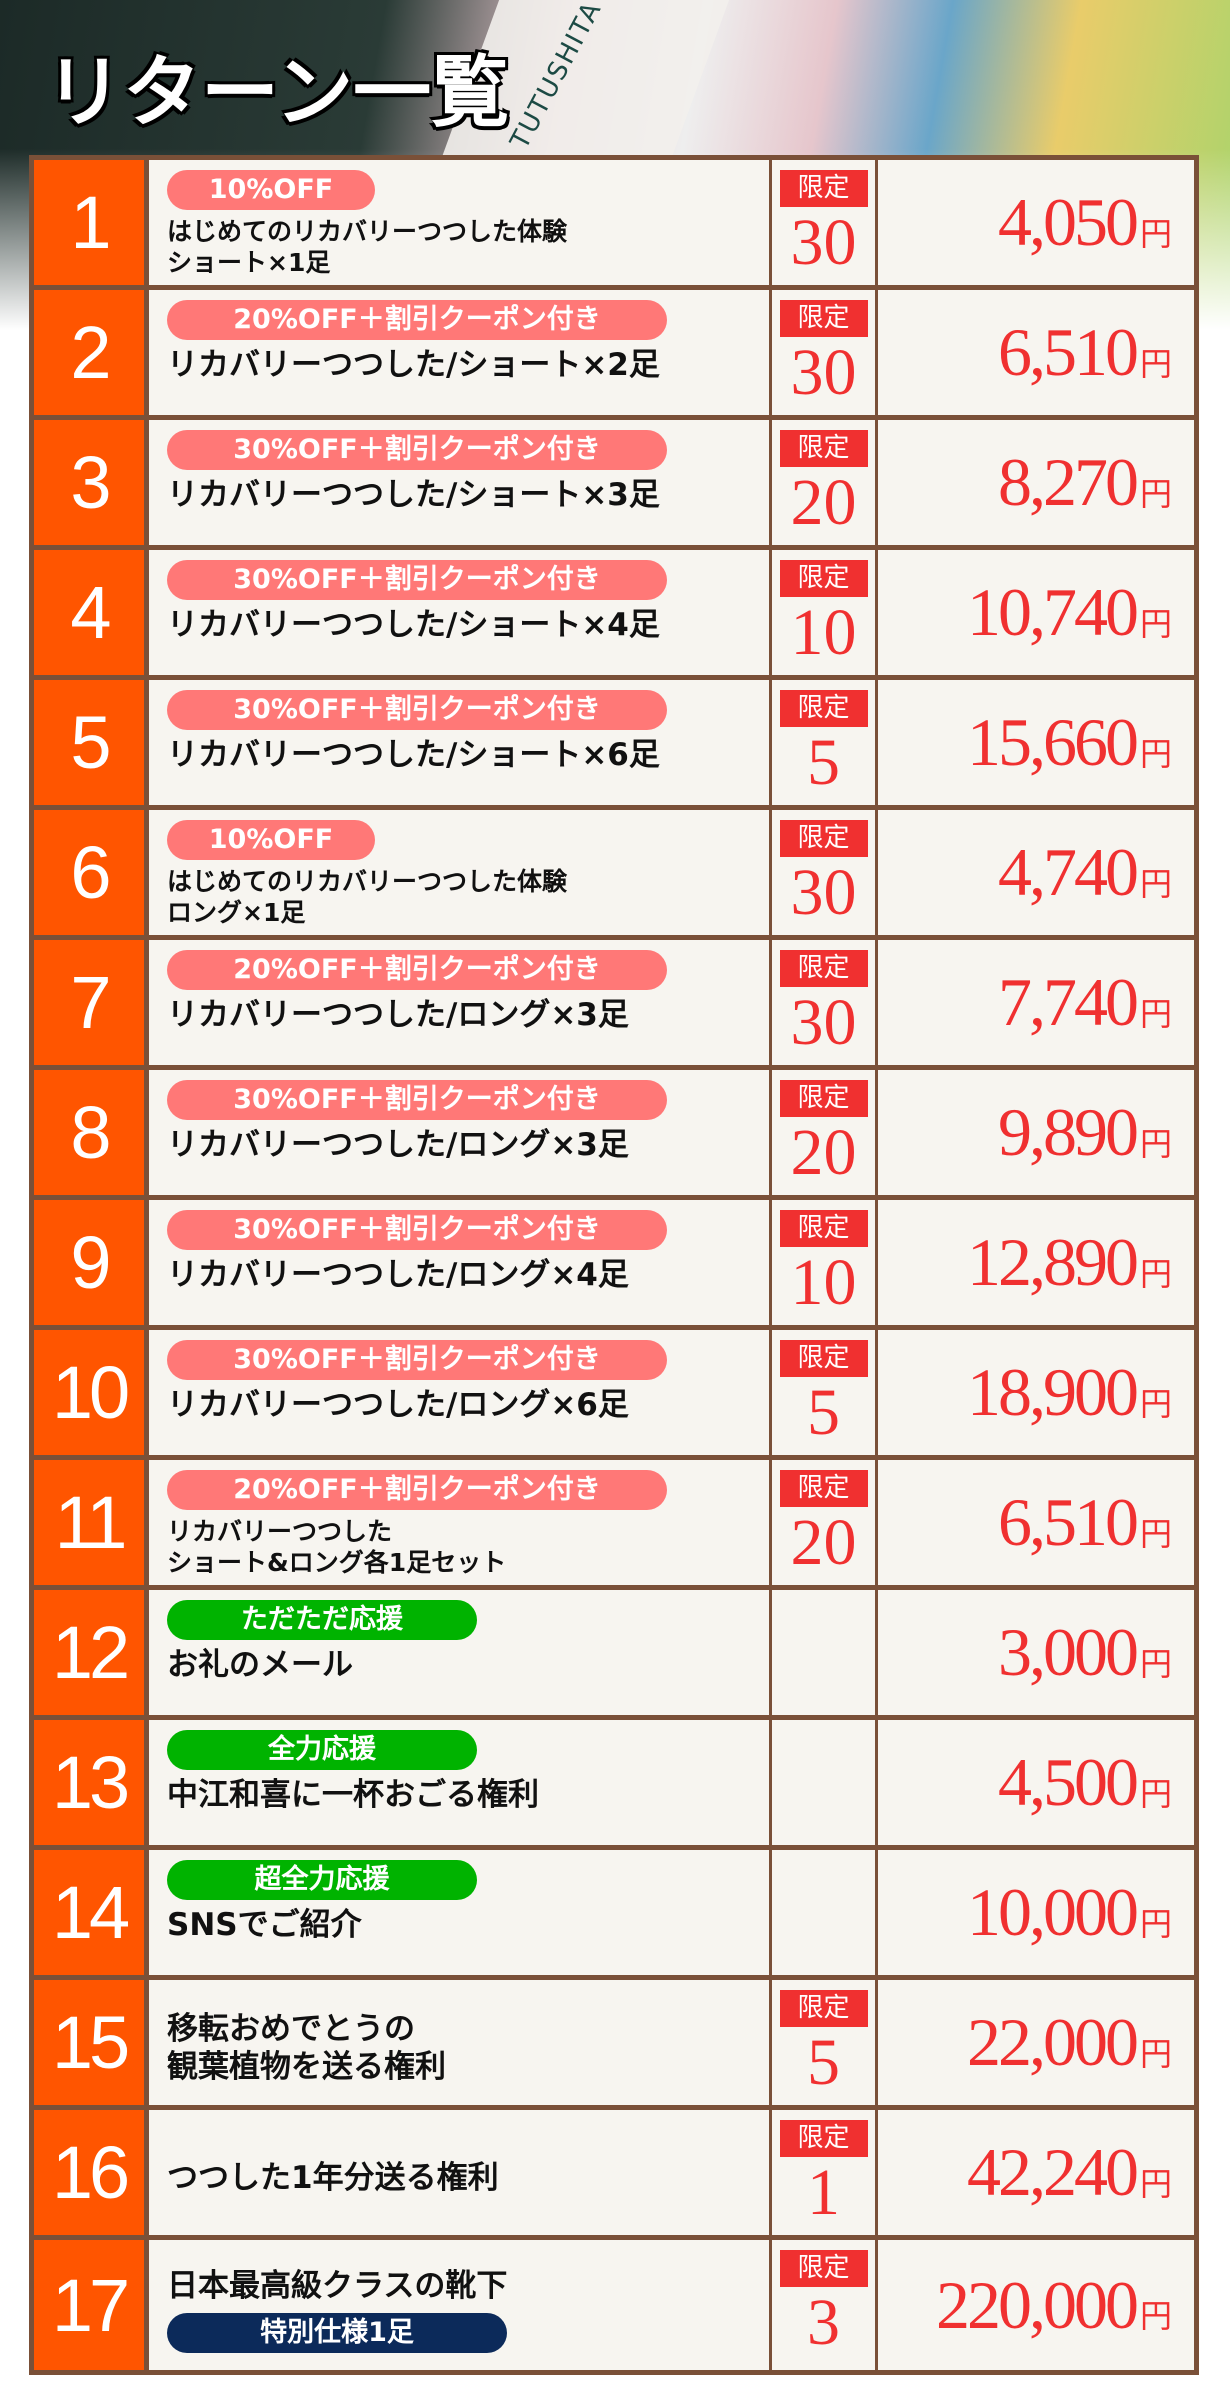 The width and height of the screenshot is (1230, 2400). Describe the element at coordinates (1052, 1912) in the screenshot. I see `price-value: 10,000` at that location.